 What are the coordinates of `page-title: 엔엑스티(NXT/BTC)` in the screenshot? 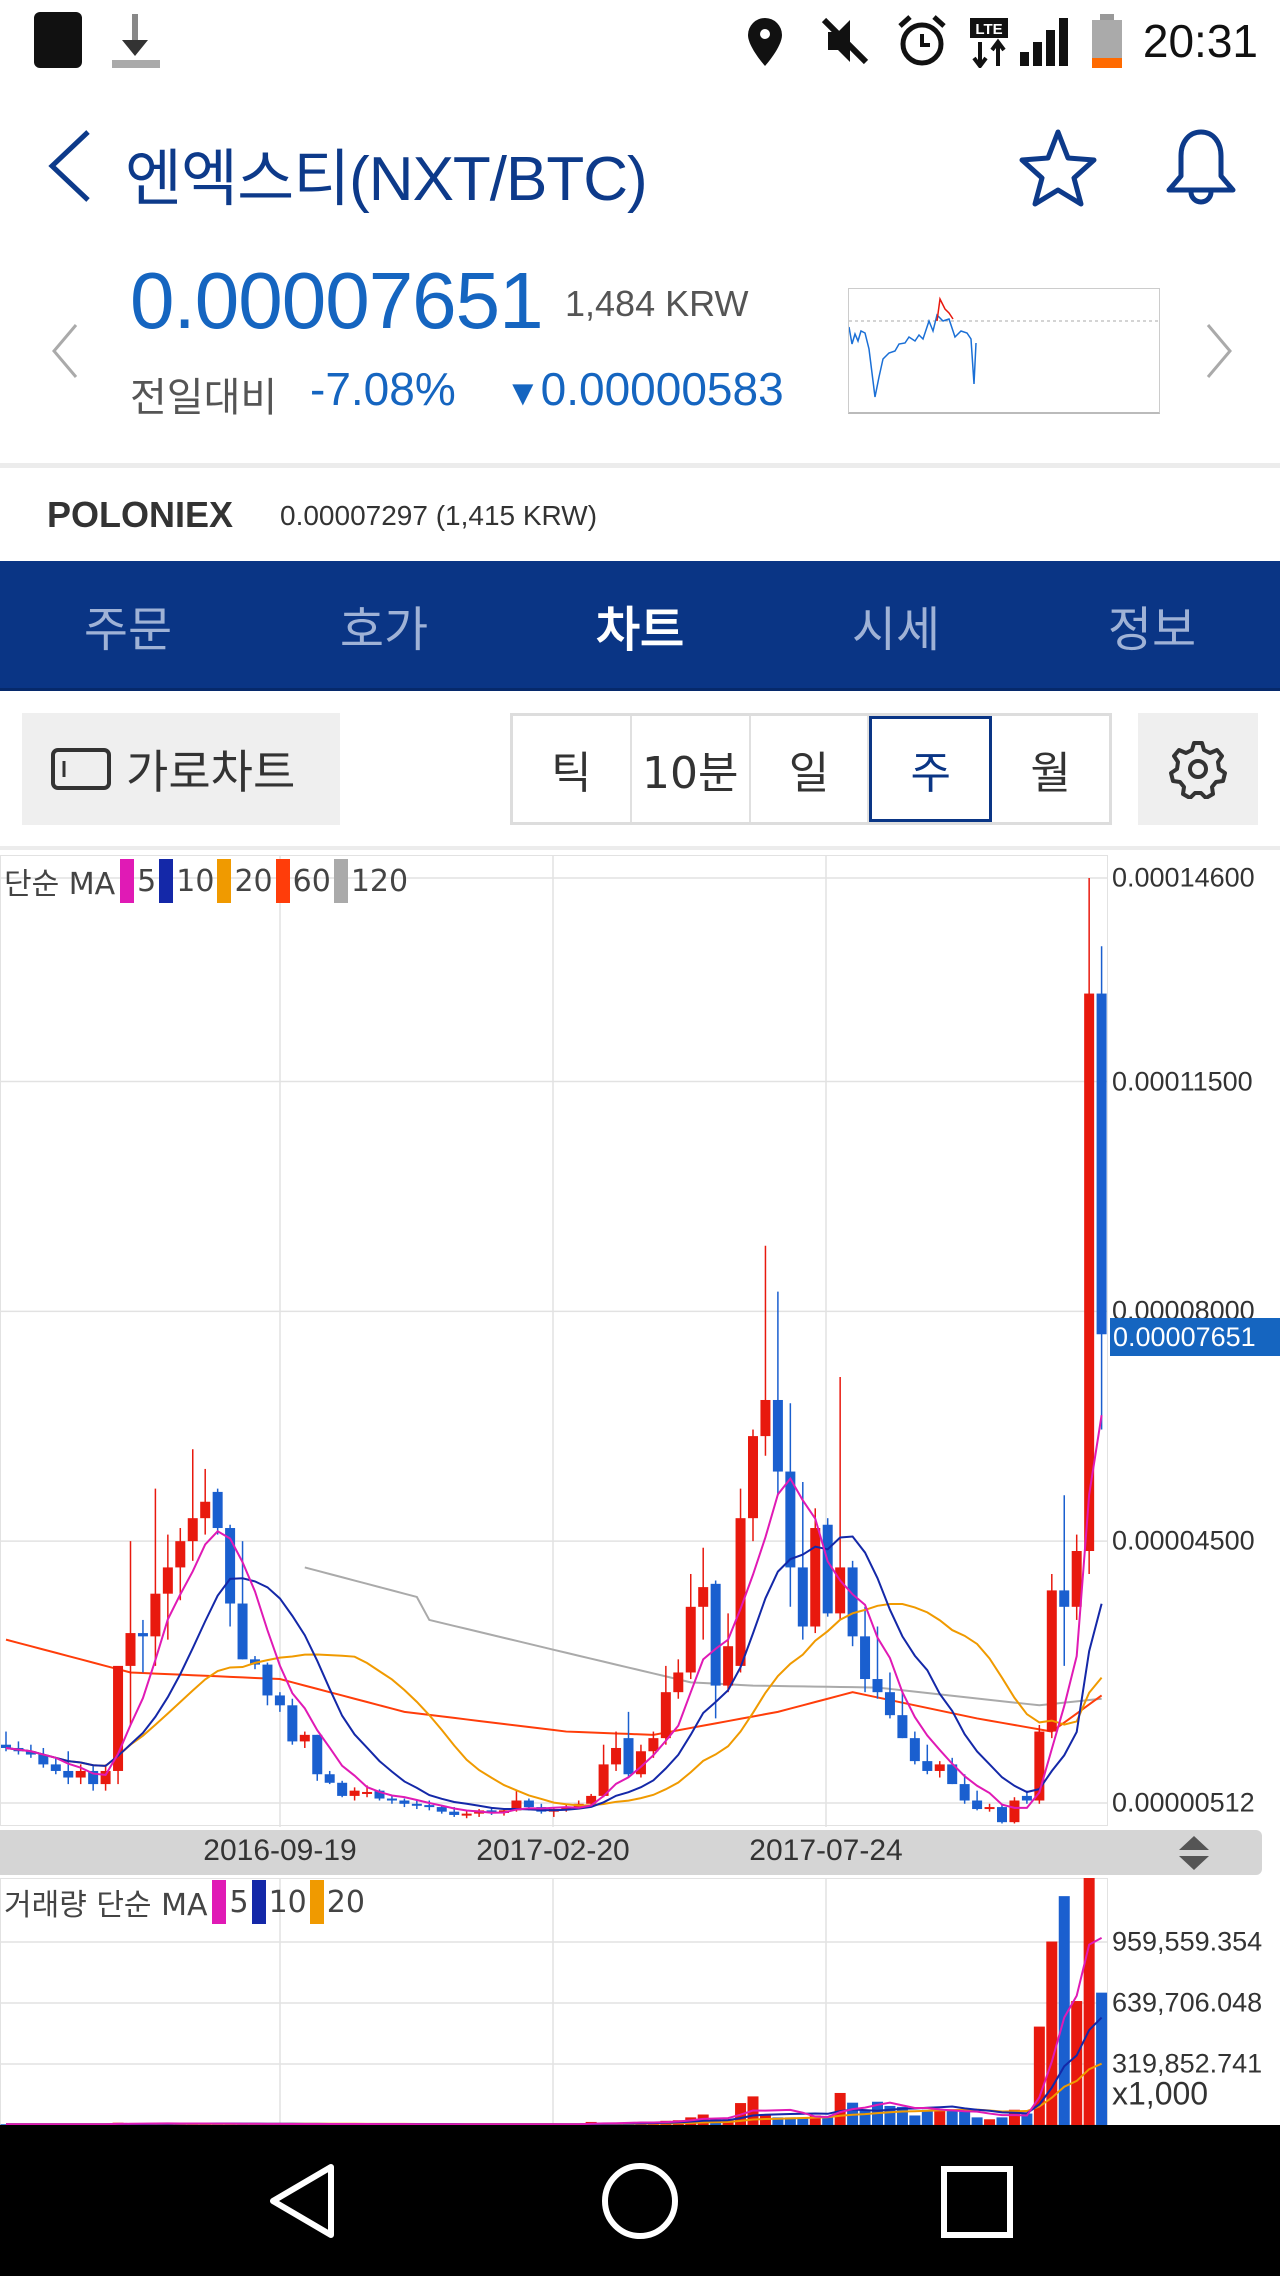 It's located at (386, 179).